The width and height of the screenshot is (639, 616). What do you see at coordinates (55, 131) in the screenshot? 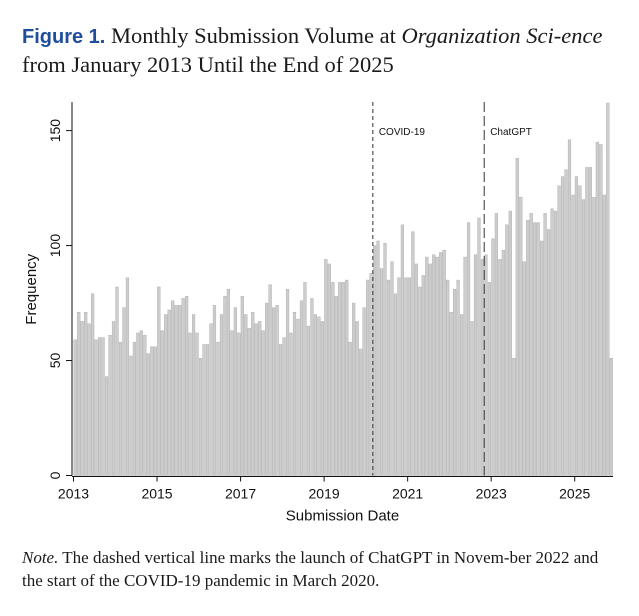
I see `y-tick-label: 150` at bounding box center [55, 131].